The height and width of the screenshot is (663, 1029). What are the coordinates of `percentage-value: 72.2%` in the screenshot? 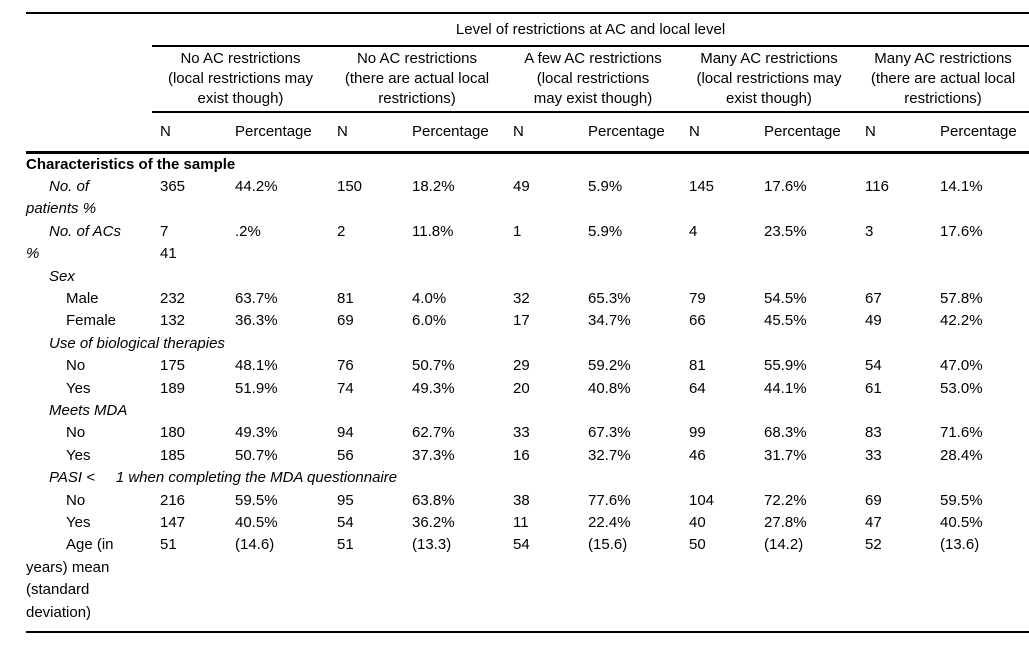 It's located at (785, 500).